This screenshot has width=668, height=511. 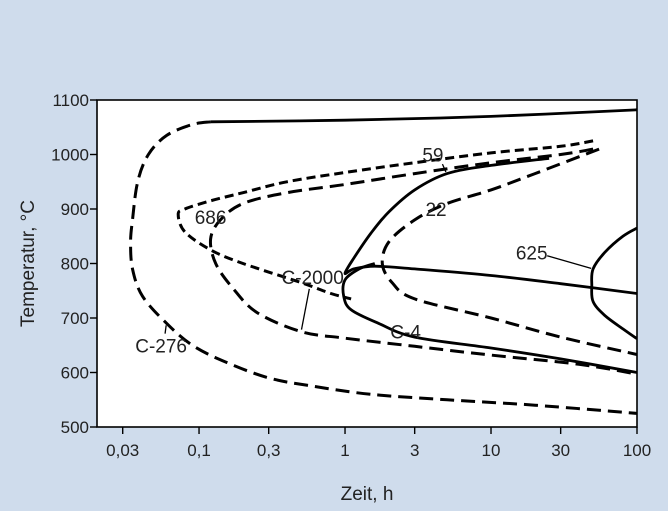 I want to click on y-tick-label: 1100, so click(x=70, y=100).